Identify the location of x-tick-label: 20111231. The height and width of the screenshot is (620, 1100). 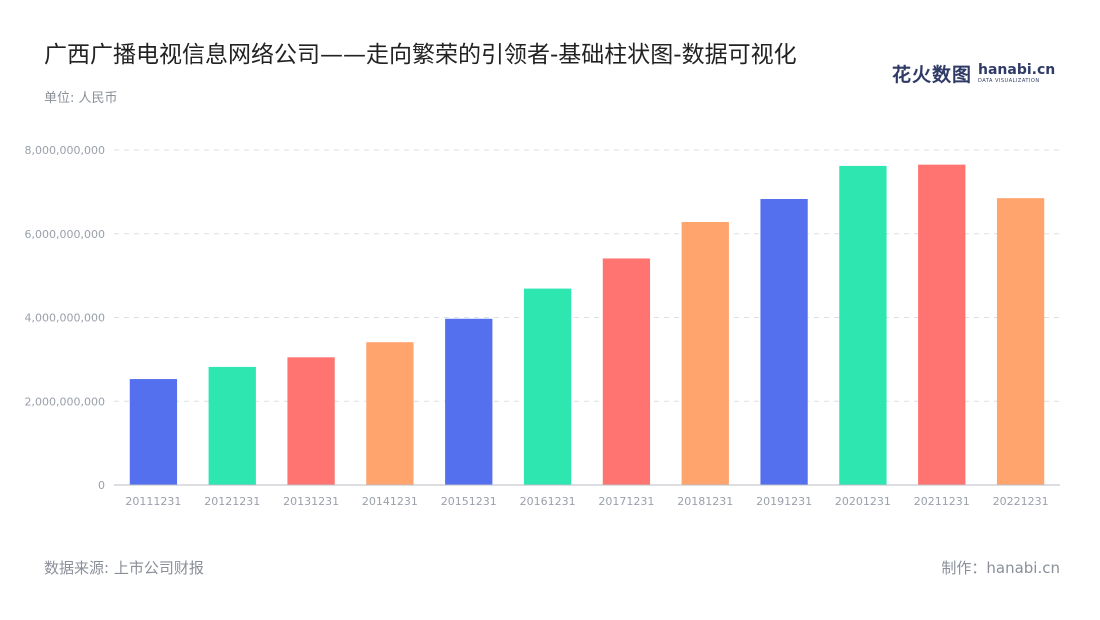
(153, 501).